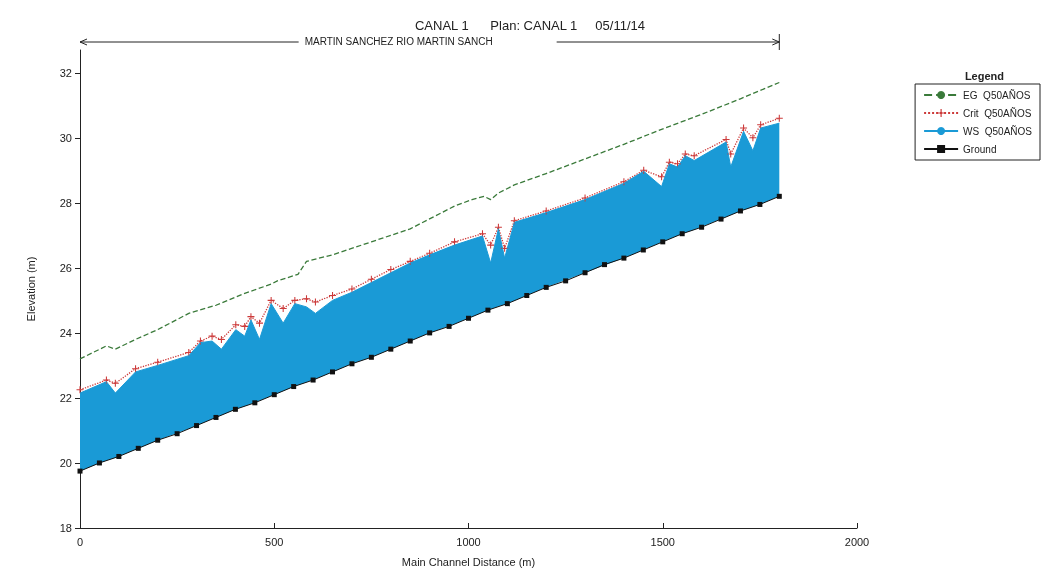 The width and height of the screenshot is (1060, 582). I want to click on x-axis-title: Main Channel Distance (m), so click(468, 561).